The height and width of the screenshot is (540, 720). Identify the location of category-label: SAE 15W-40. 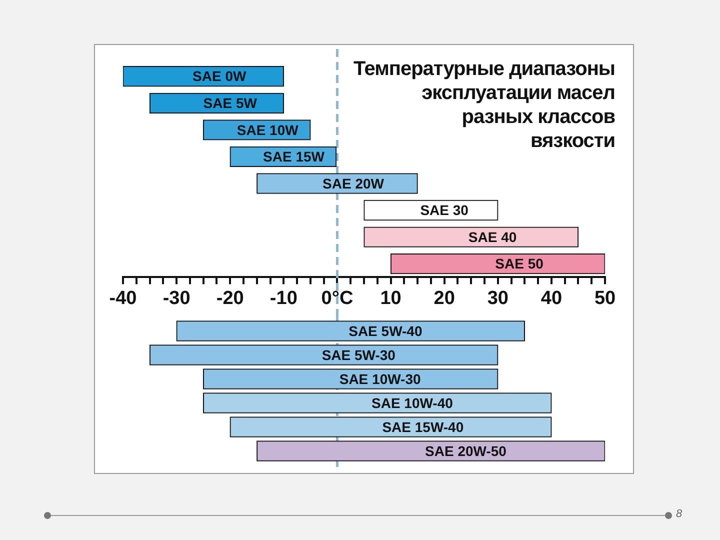
(423, 426).